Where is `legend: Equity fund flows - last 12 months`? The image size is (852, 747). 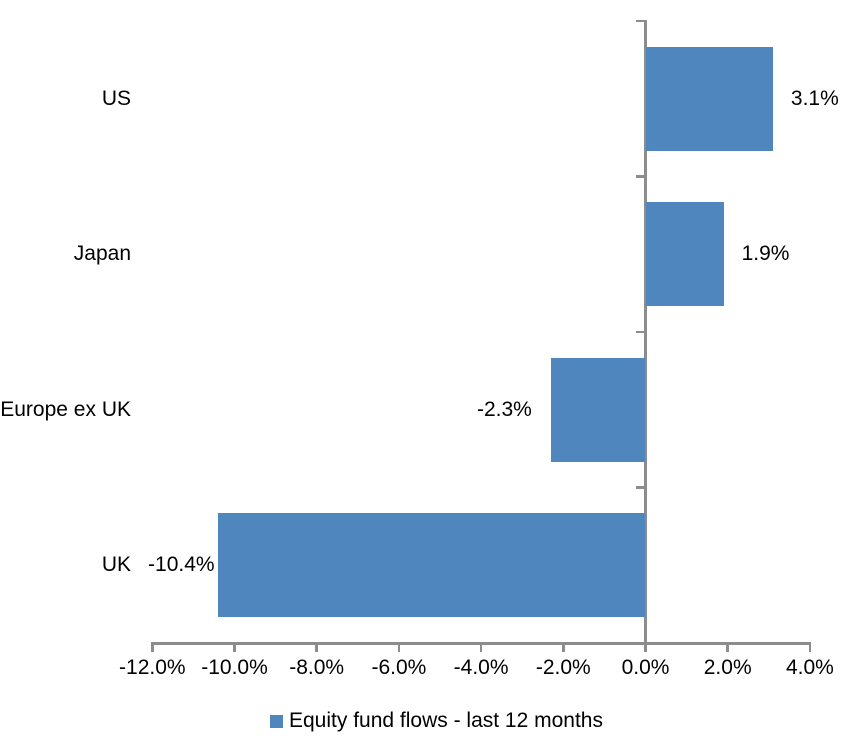 legend: Equity fund flows - last 12 months is located at coordinates (436, 721).